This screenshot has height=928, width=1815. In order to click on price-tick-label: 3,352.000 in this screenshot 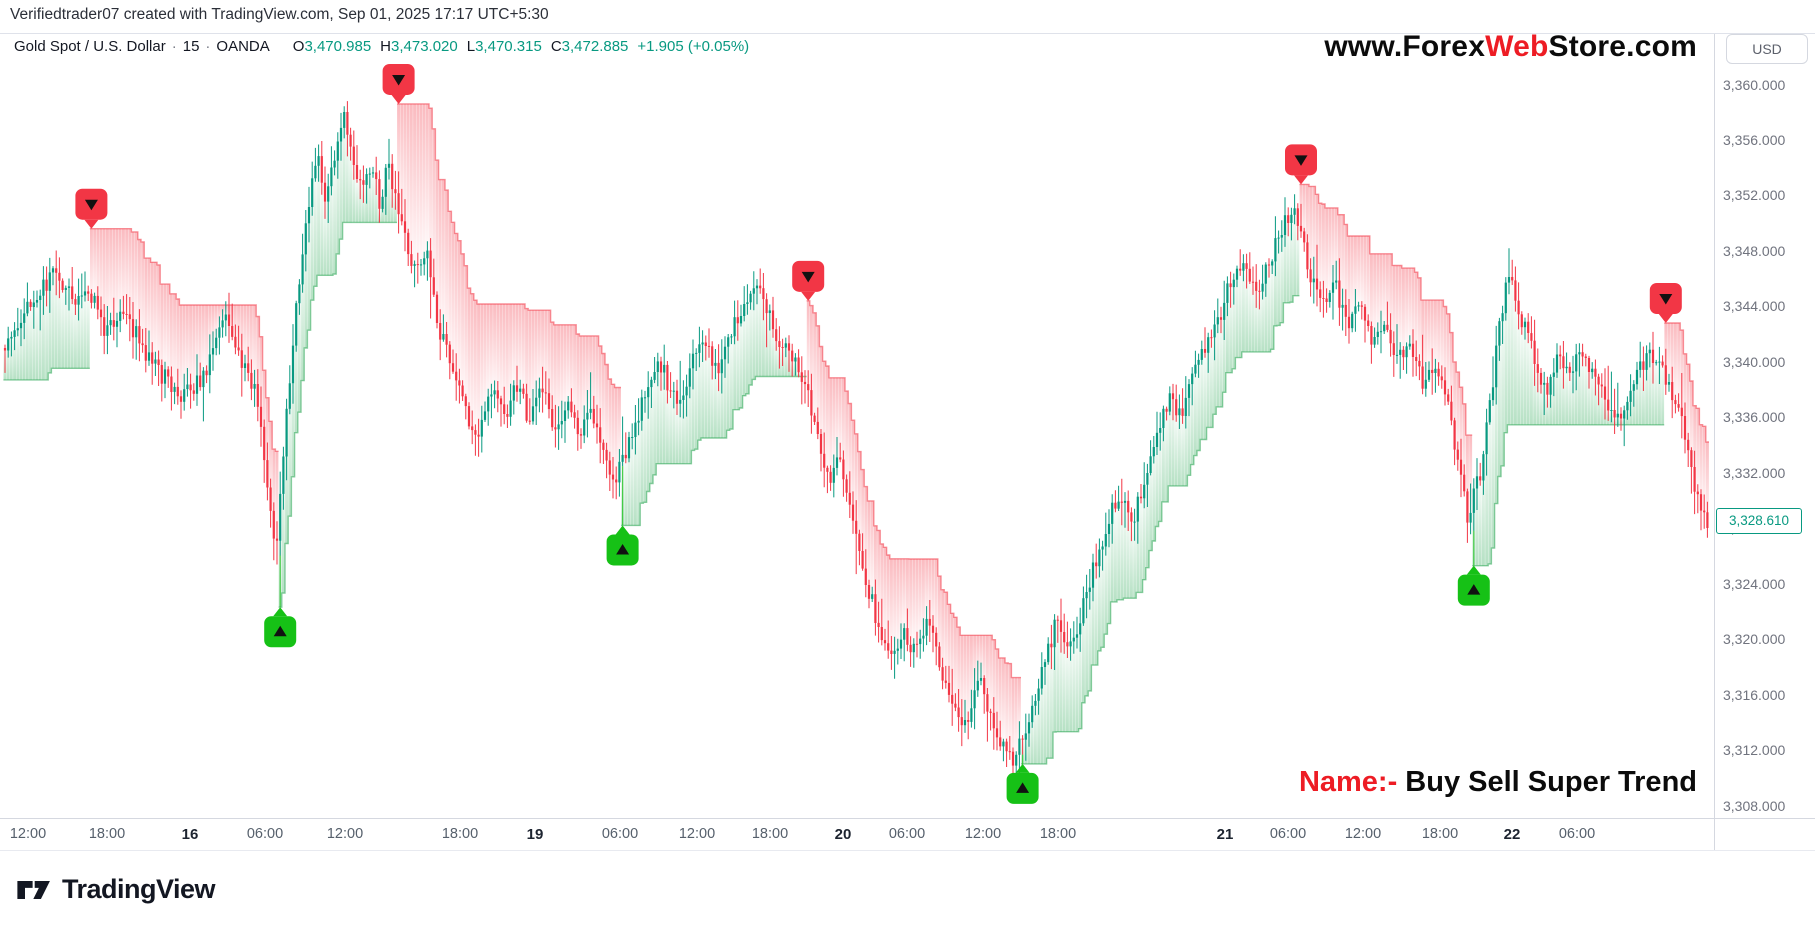, I will do `click(1754, 195)`.